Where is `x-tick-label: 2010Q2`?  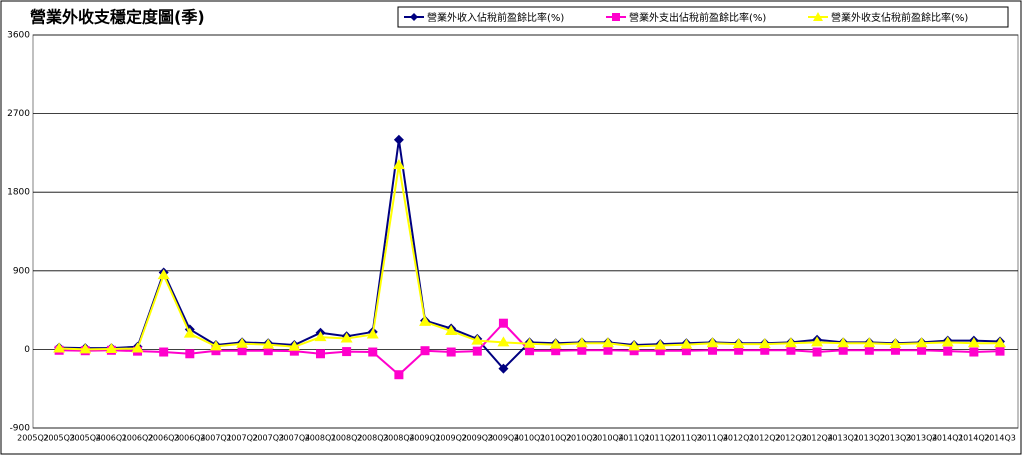
x-tick-label: 2010Q2 is located at coordinates (556, 438).